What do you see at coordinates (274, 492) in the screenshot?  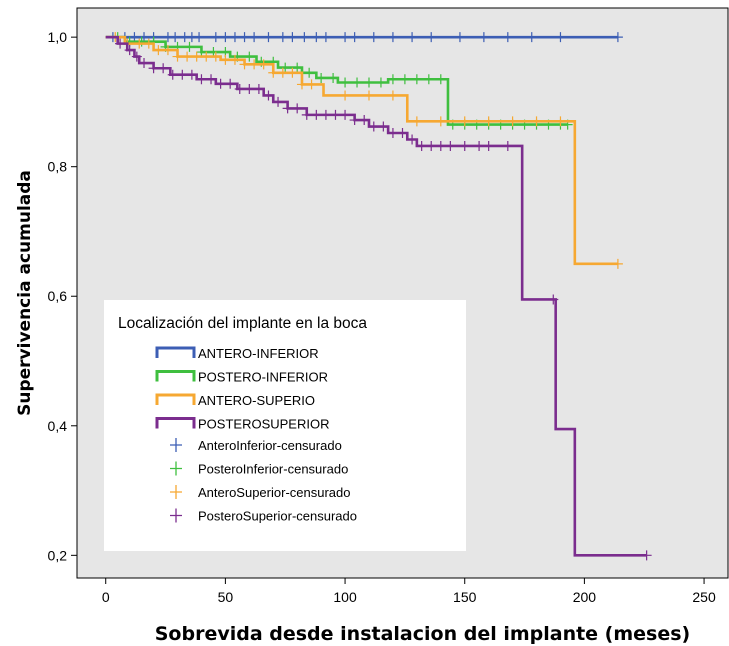 I see `legend-entry: AnteroSuperior-censurado` at bounding box center [274, 492].